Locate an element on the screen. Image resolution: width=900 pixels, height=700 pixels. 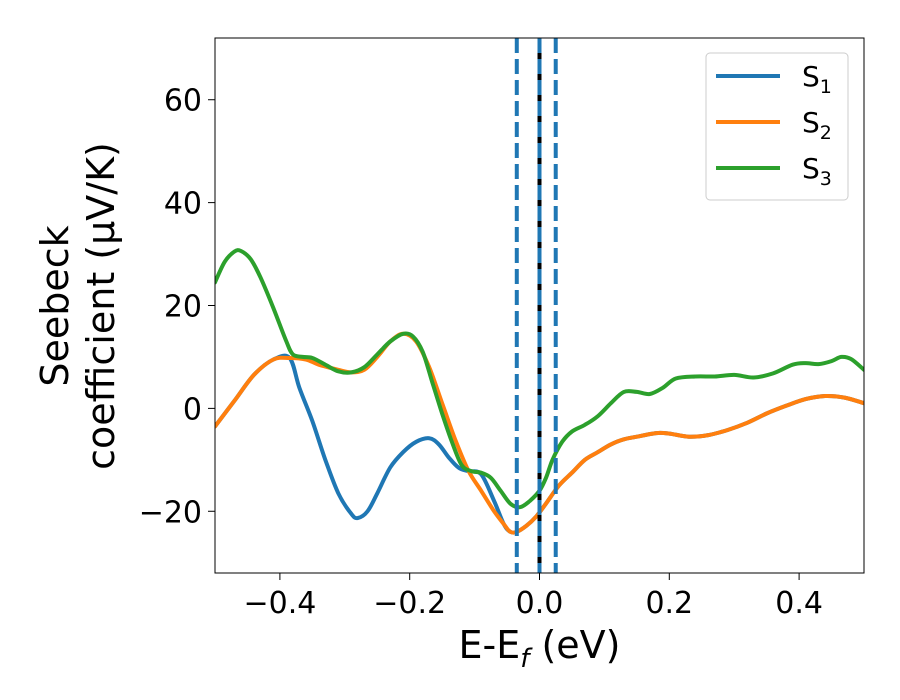
vertical-lines is located at coordinates (536, 305).